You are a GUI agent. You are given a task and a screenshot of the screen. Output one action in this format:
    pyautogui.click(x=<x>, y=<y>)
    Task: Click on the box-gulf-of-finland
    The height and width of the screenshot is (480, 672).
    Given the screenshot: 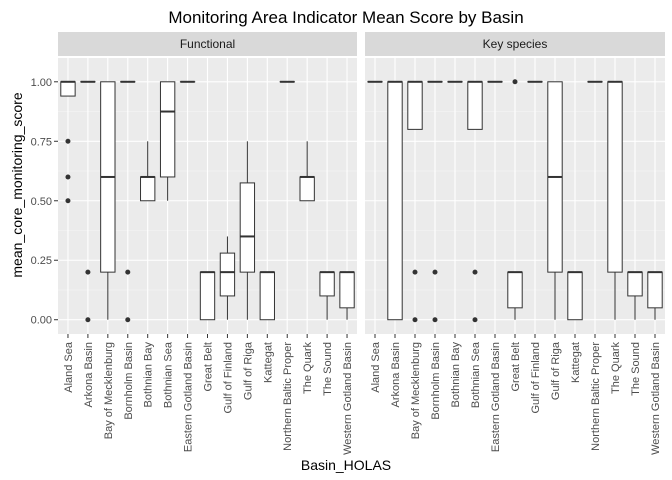 What is the action you would take?
    pyautogui.click(x=227, y=278)
    